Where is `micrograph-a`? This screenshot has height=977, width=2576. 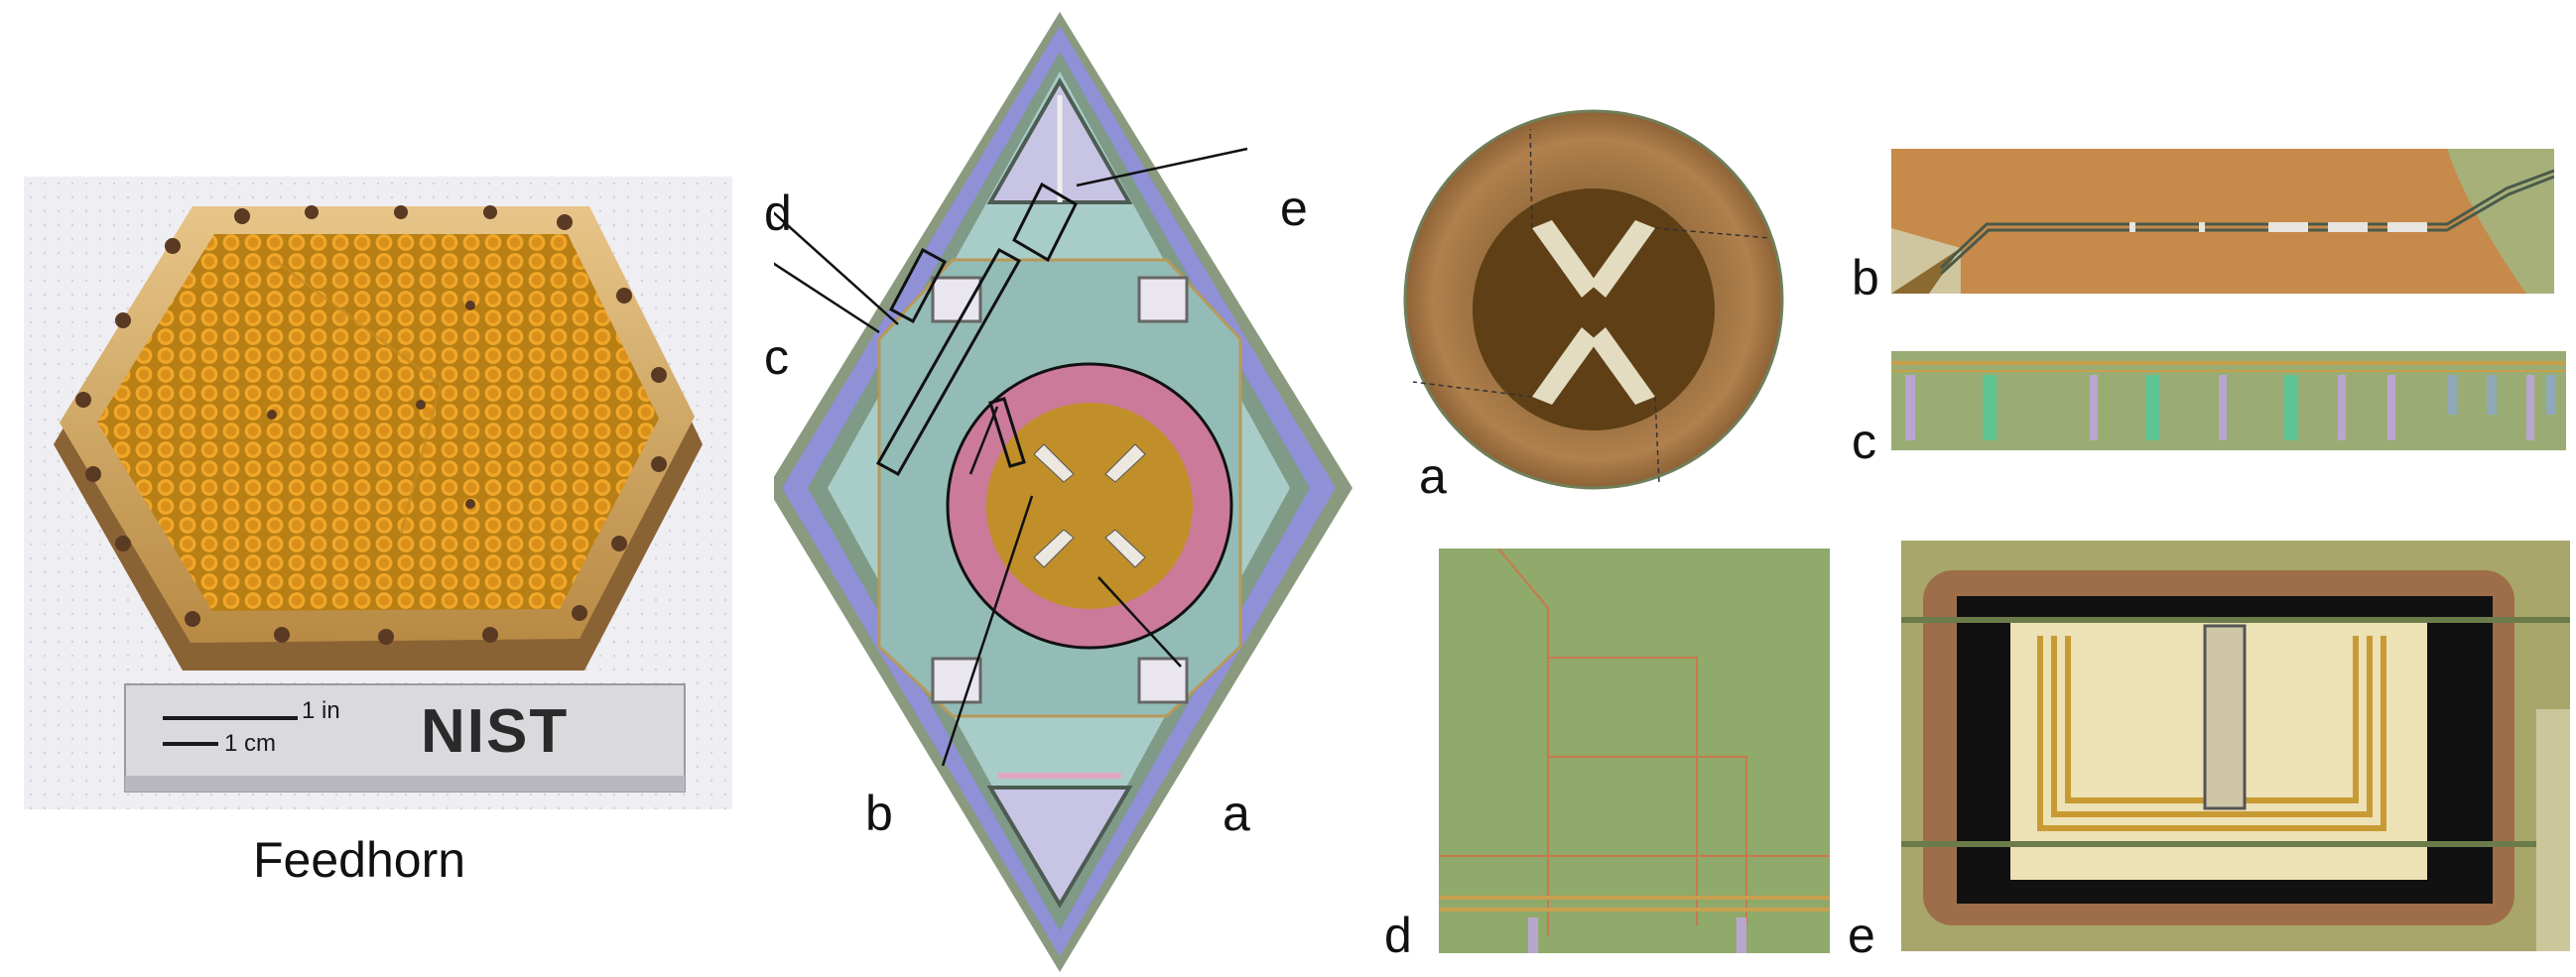
micrograph-a is located at coordinates (1594, 299).